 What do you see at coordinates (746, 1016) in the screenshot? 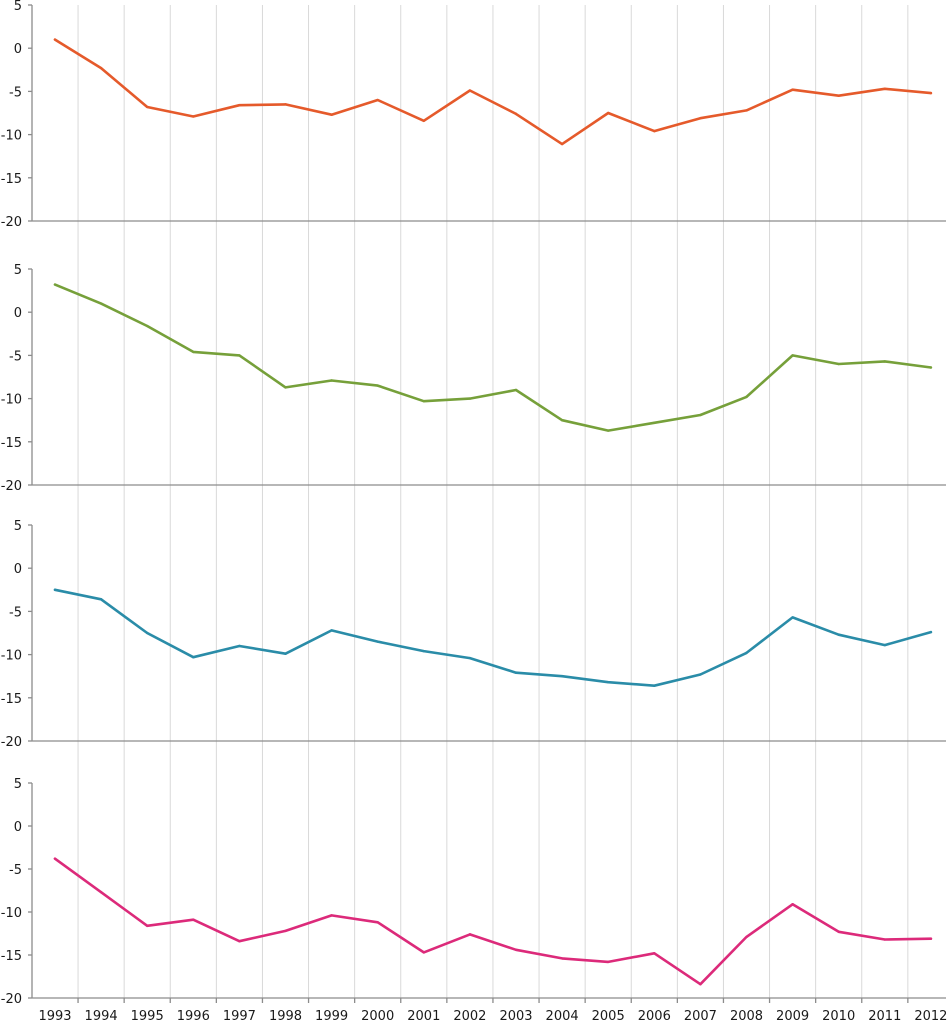
I see `x-tick-label: 2008` at bounding box center [746, 1016].